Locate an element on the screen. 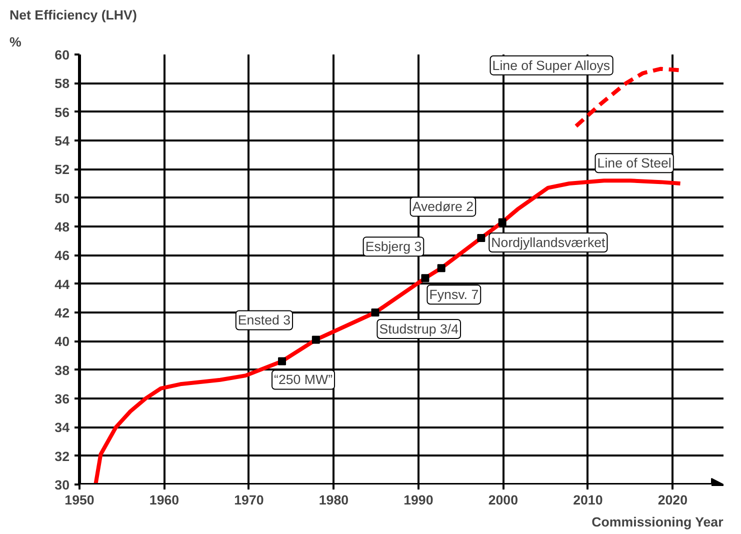 This screenshot has height=534, width=741. y-tick-label: 48 is located at coordinates (62, 227).